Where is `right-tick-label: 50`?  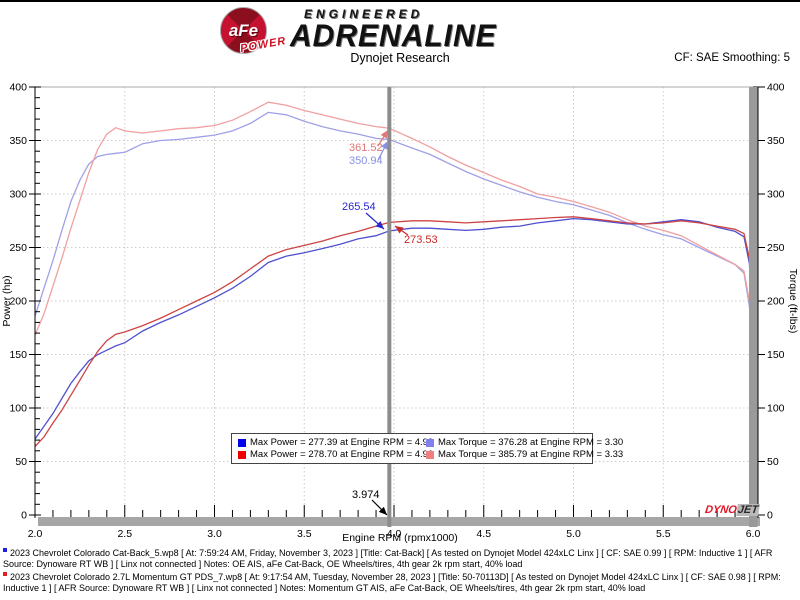
right-tick-label: 50 is located at coordinates (773, 462).